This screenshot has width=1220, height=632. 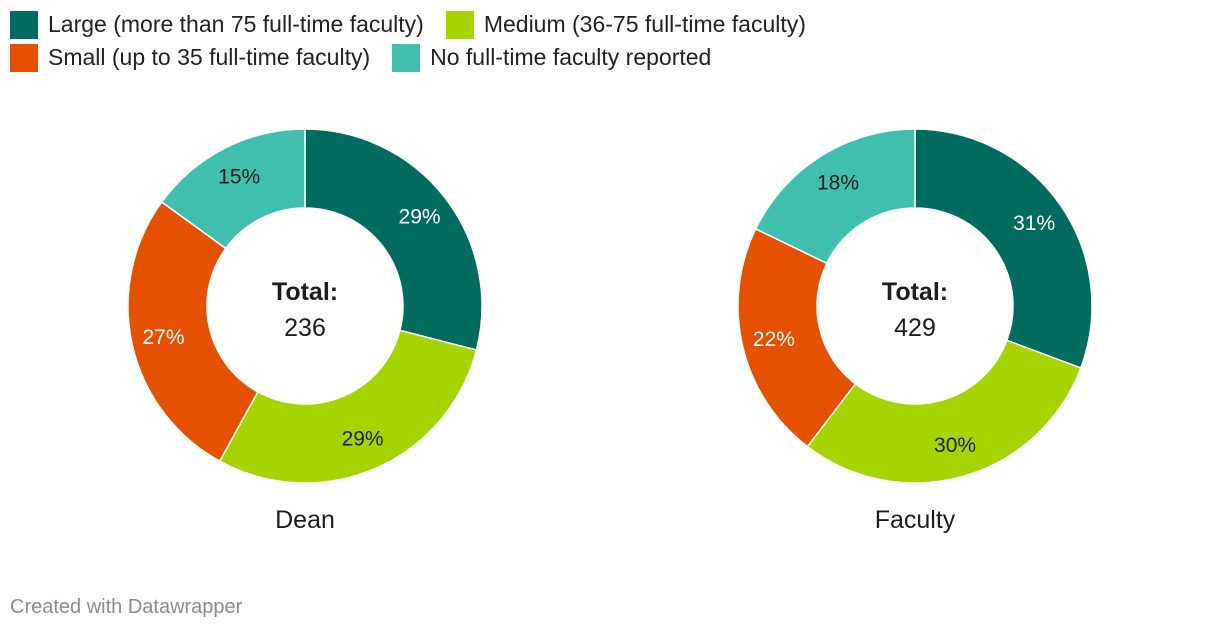 I want to click on dean-slice-small, so click(x=193, y=331).